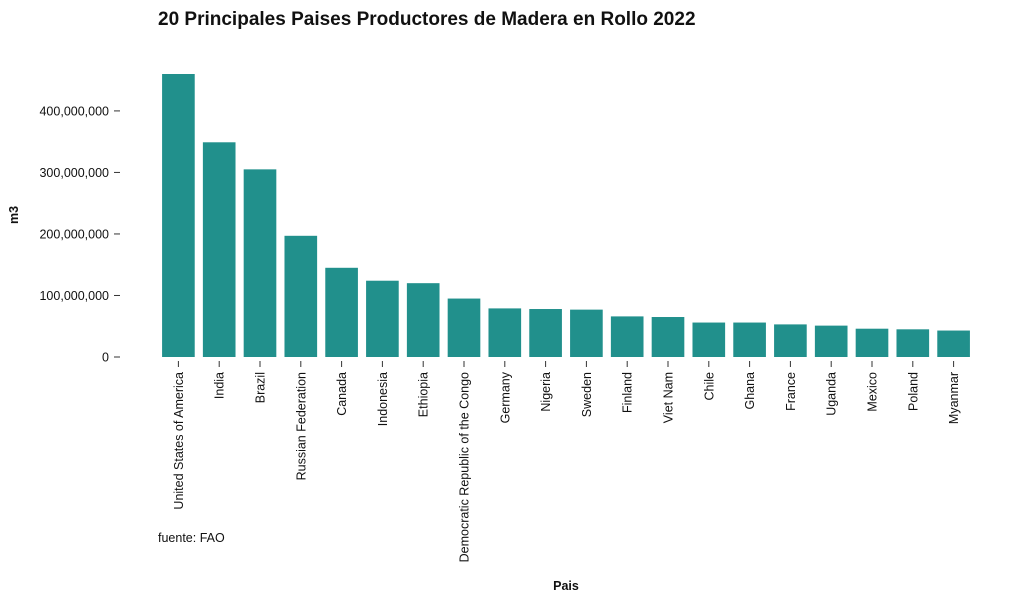 Image resolution: width=1024 pixels, height=602 pixels. I want to click on source-caption: fuente: FAO, so click(191, 538).